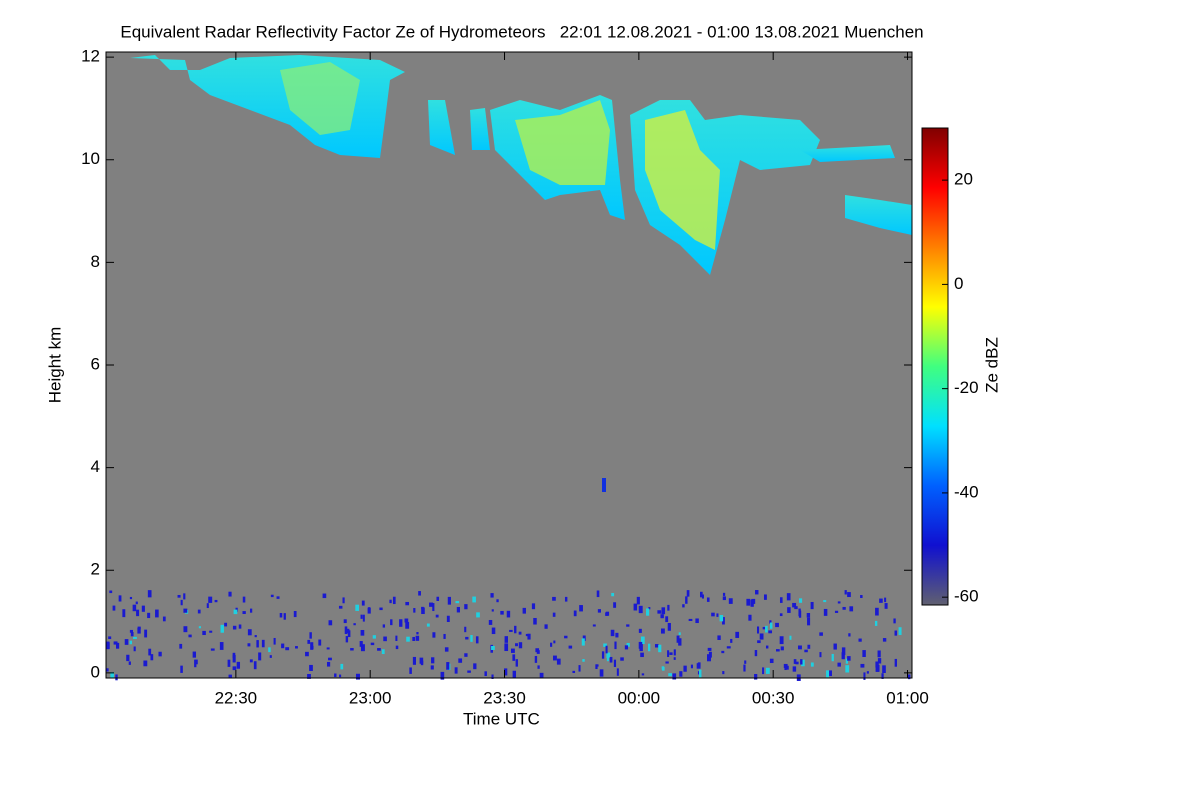  Describe the element at coordinates (90, 56) in the screenshot. I see `y-tick-label: 12` at that location.